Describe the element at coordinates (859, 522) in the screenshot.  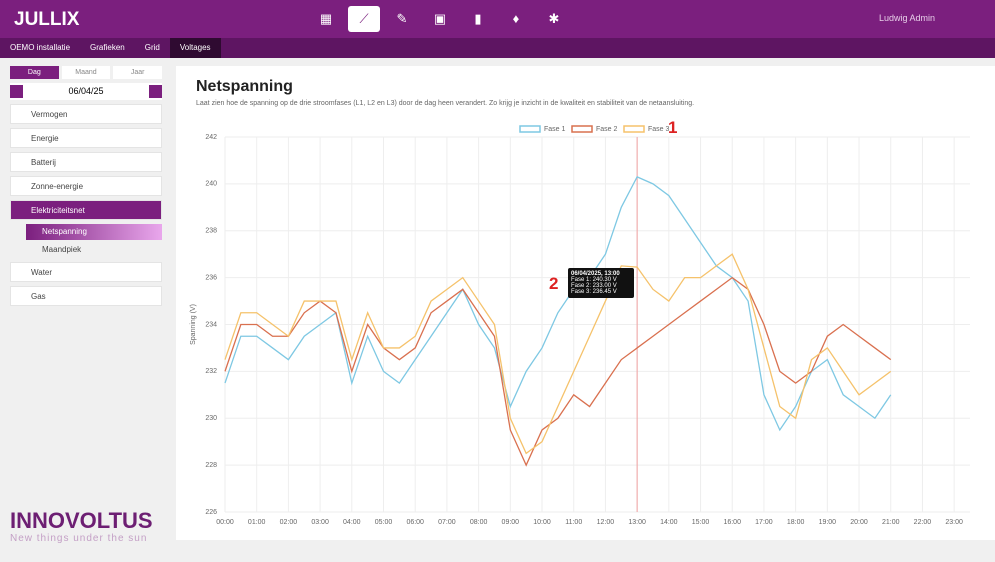
I see `x-tick-label: 20:00` at that location.